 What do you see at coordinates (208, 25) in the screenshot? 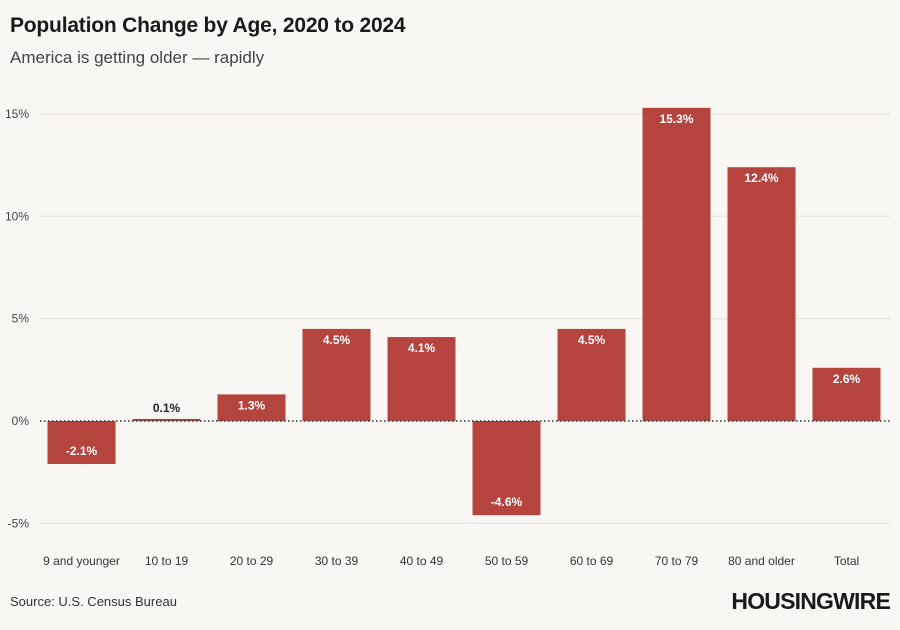
I see `chart-title: Population Change by Age, 2020 to 2024` at bounding box center [208, 25].